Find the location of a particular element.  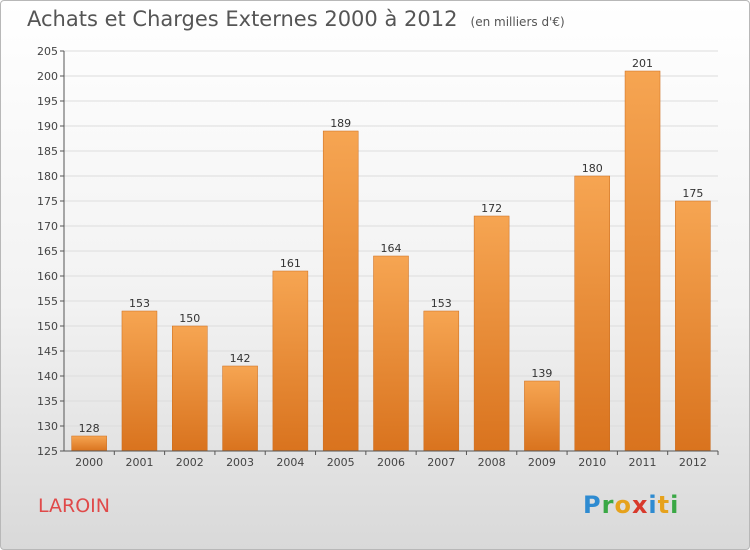

x-tick-label: 2001 is located at coordinates (139, 462).